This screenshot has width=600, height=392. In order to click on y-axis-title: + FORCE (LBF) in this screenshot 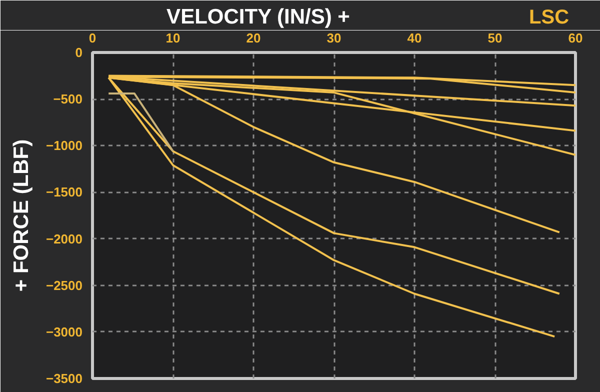, I will do `click(21, 215)`.